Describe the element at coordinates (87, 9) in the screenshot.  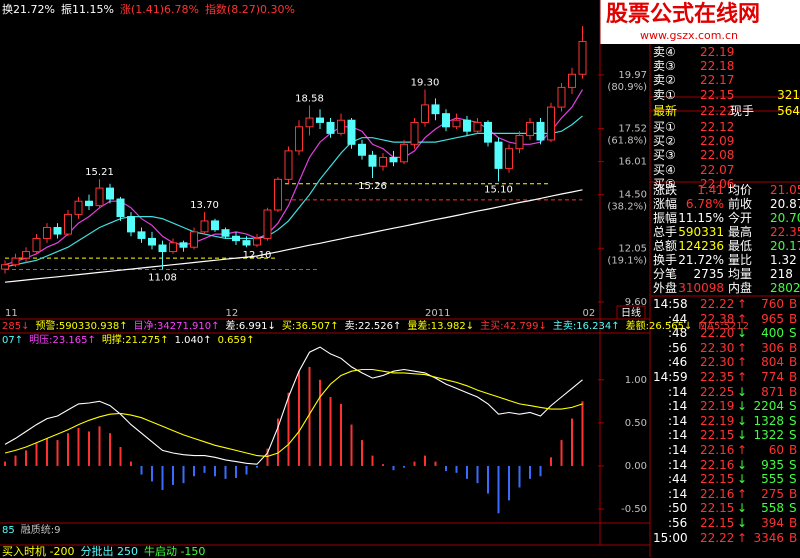
I see `header-item: 振11.15%` at that location.